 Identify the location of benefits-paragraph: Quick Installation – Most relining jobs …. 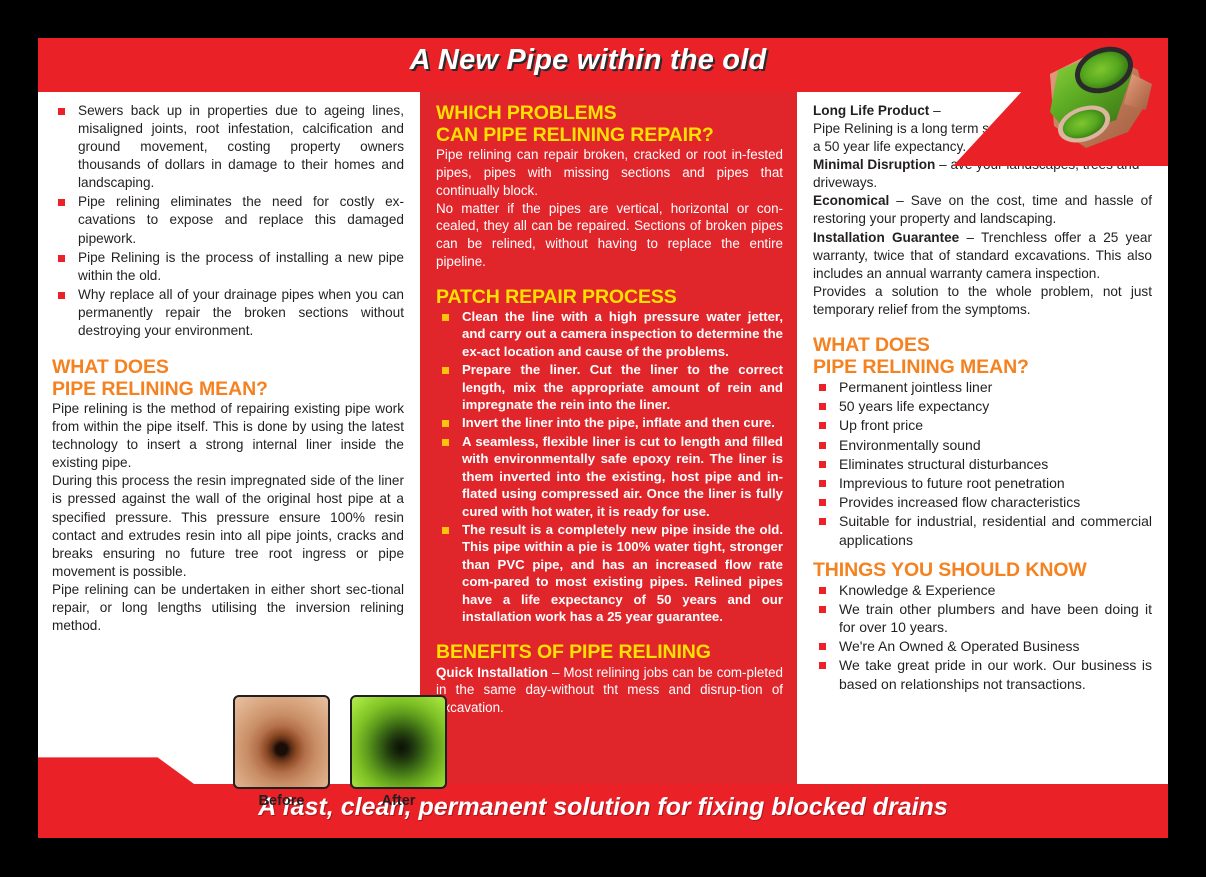
(609, 690).